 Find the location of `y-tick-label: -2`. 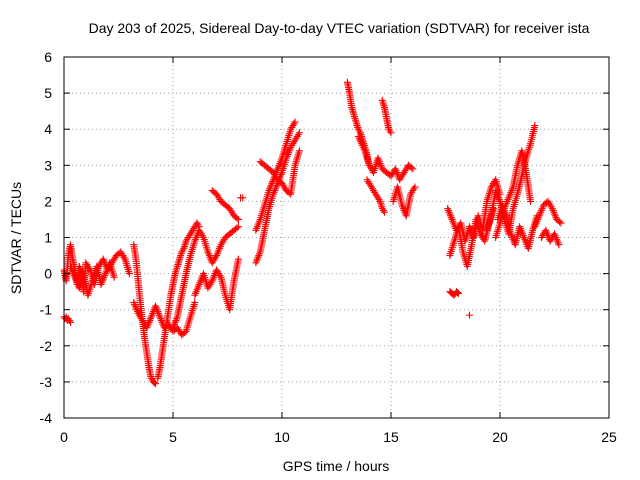

y-tick-label: -2 is located at coordinates (46, 346).